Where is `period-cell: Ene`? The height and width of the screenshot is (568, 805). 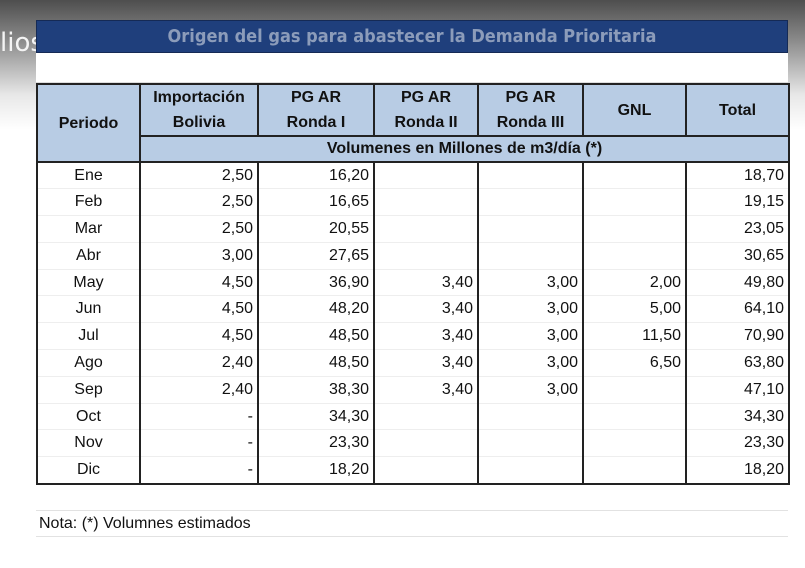
period-cell: Ene is located at coordinates (88, 176).